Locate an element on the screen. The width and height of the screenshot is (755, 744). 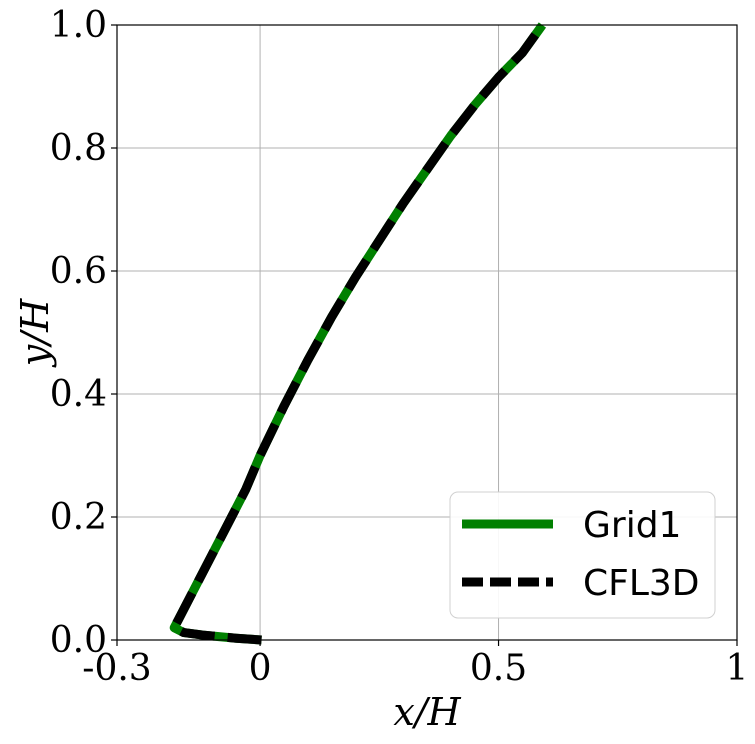
y-axis-label: y/H is located at coordinates (35, 333).